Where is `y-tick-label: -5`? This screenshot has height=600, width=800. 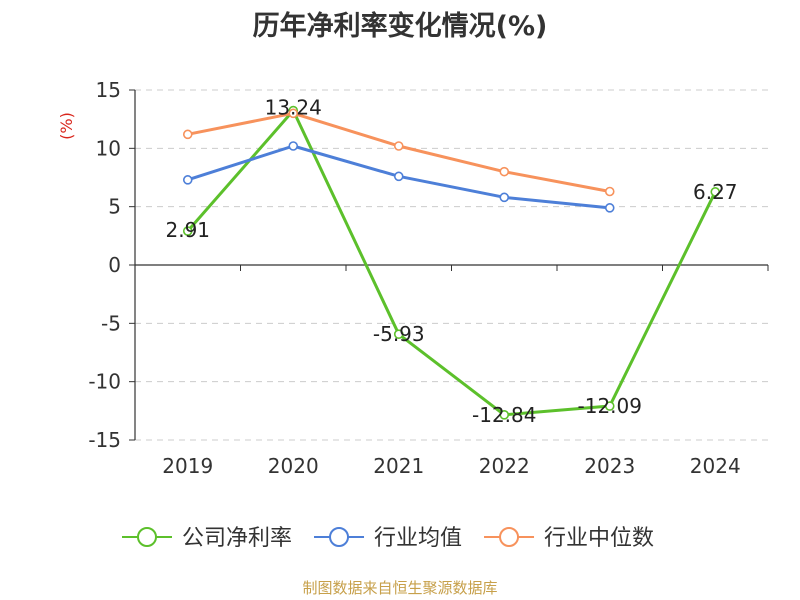
y-tick-label: -5 is located at coordinates (111, 323).